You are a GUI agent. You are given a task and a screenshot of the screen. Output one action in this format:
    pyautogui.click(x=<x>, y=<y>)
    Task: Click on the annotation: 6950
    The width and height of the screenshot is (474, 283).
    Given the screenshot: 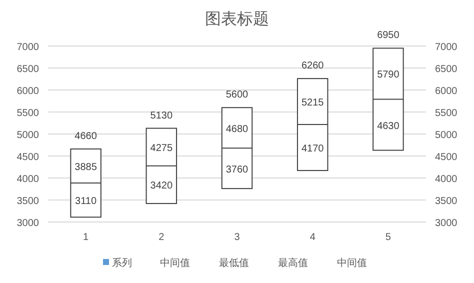 What is the action you would take?
    pyautogui.click(x=388, y=36)
    